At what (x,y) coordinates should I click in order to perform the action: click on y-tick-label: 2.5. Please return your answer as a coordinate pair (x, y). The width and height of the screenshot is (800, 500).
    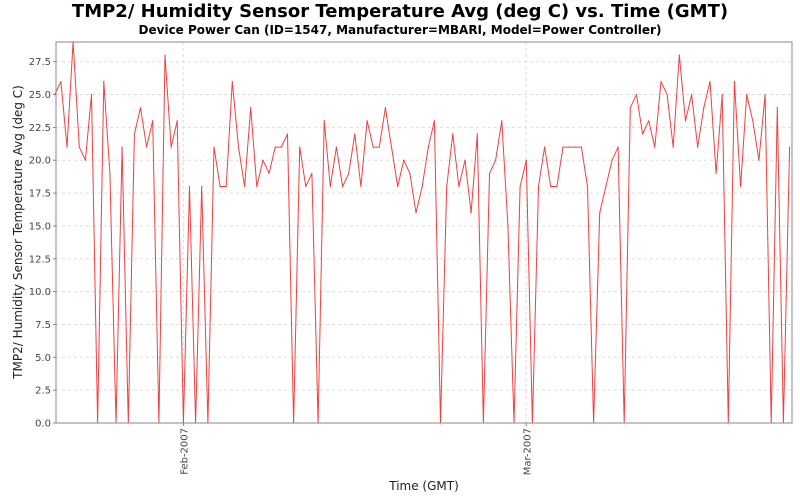
    Looking at the image, I should click on (43, 391).